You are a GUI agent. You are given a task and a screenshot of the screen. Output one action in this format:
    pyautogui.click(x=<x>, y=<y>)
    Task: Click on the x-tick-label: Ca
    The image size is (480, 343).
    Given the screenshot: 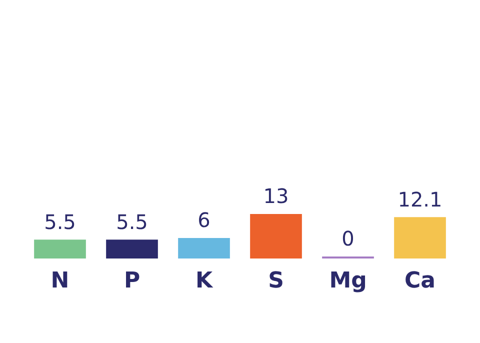 What is the action you would take?
    pyautogui.click(x=420, y=281)
    